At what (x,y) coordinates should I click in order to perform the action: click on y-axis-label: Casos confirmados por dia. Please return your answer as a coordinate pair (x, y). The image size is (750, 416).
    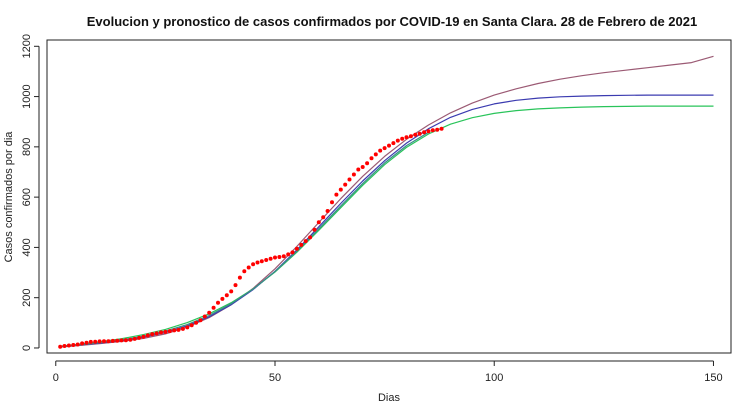
    Looking at the image, I should click on (9, 197).